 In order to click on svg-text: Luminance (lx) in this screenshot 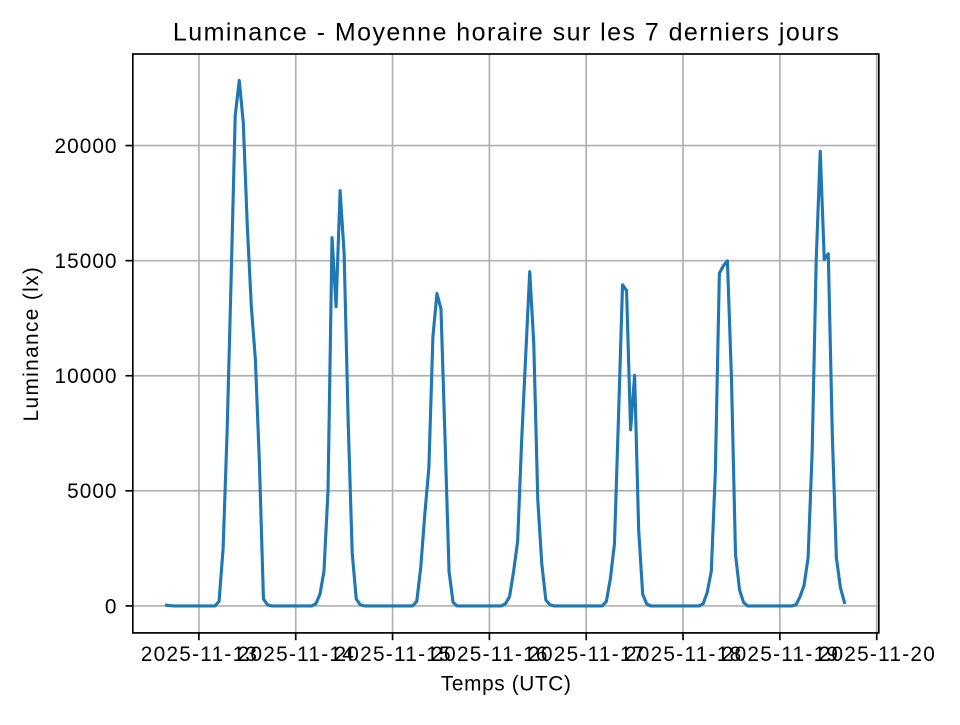, I will do `click(31, 344)`.